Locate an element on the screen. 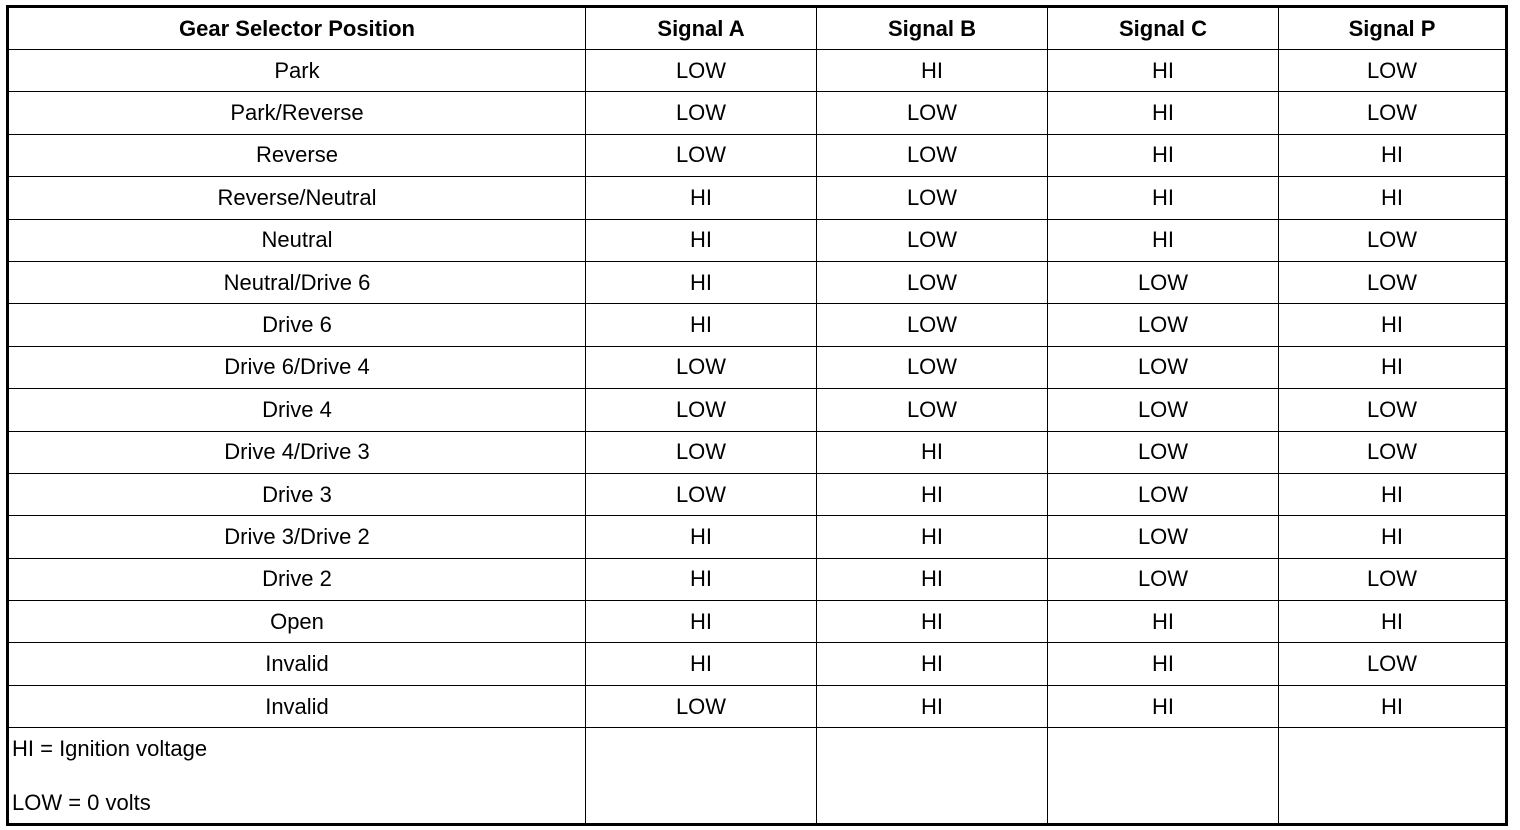 The height and width of the screenshot is (830, 1520). gear-position-cell: Drive 4/Drive 3 is located at coordinates (296, 452).